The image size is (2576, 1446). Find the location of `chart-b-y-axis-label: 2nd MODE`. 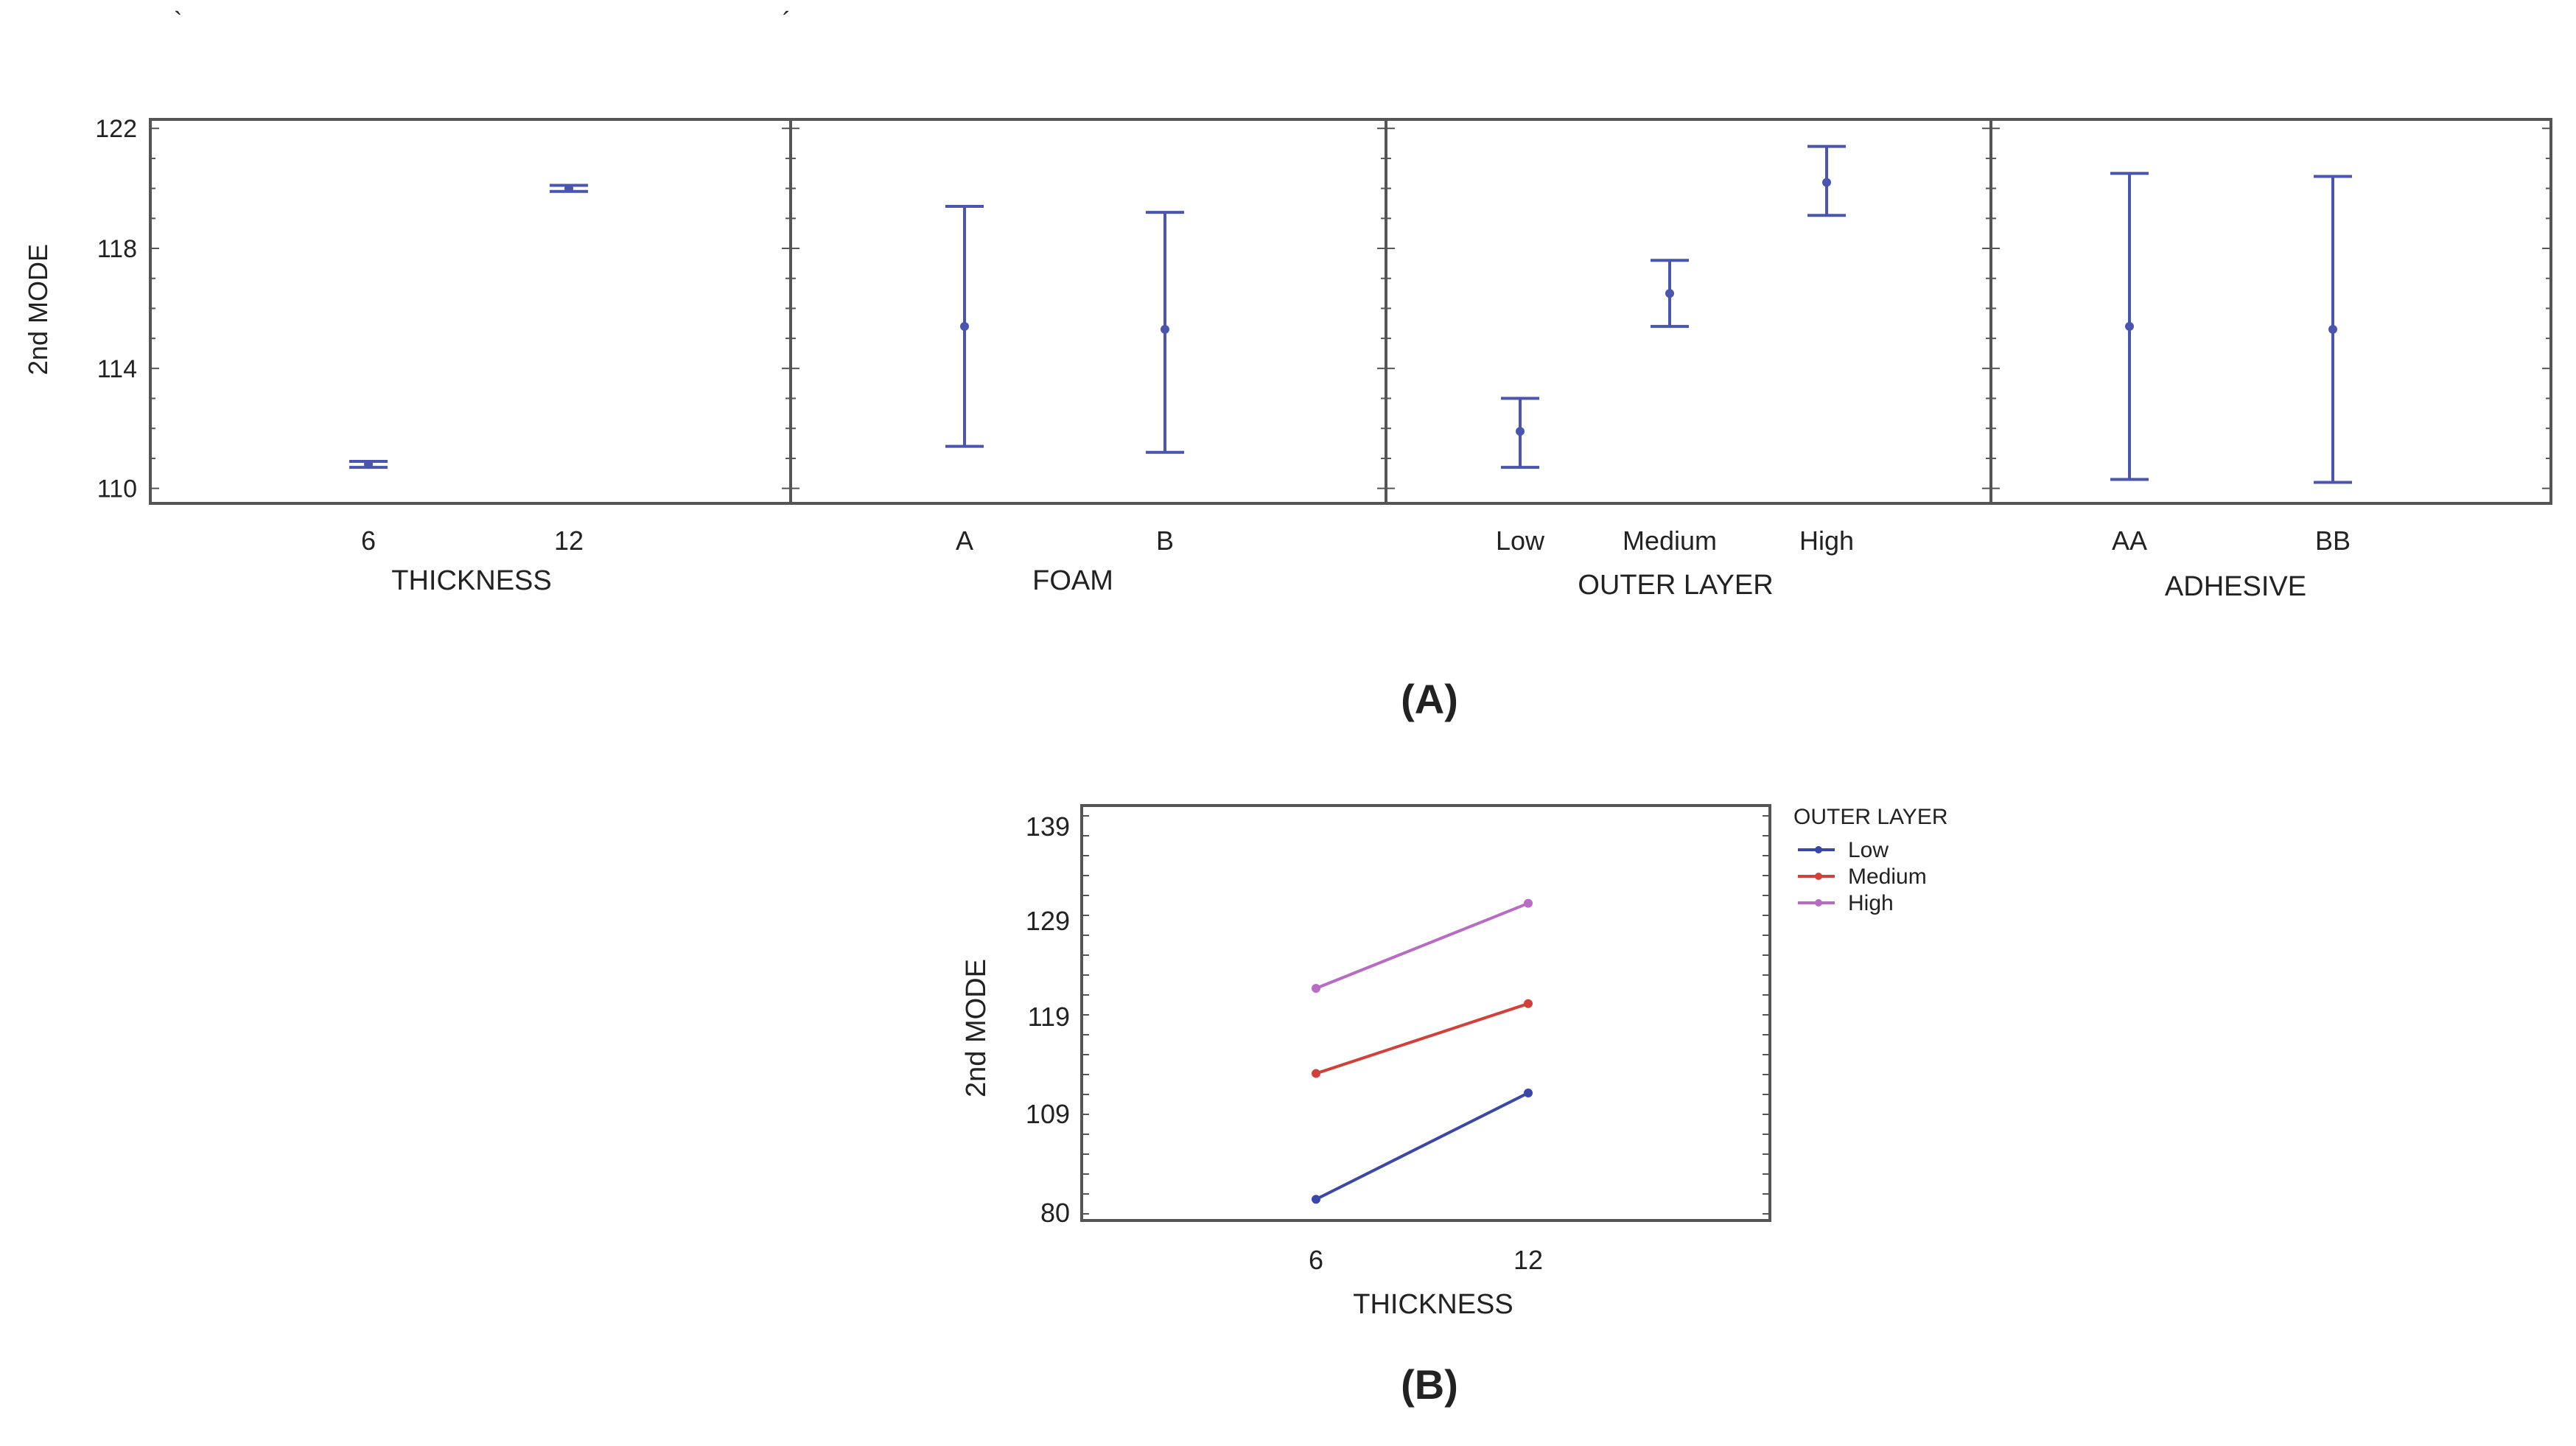

chart-b-y-axis-label: 2nd MODE is located at coordinates (976, 1028).